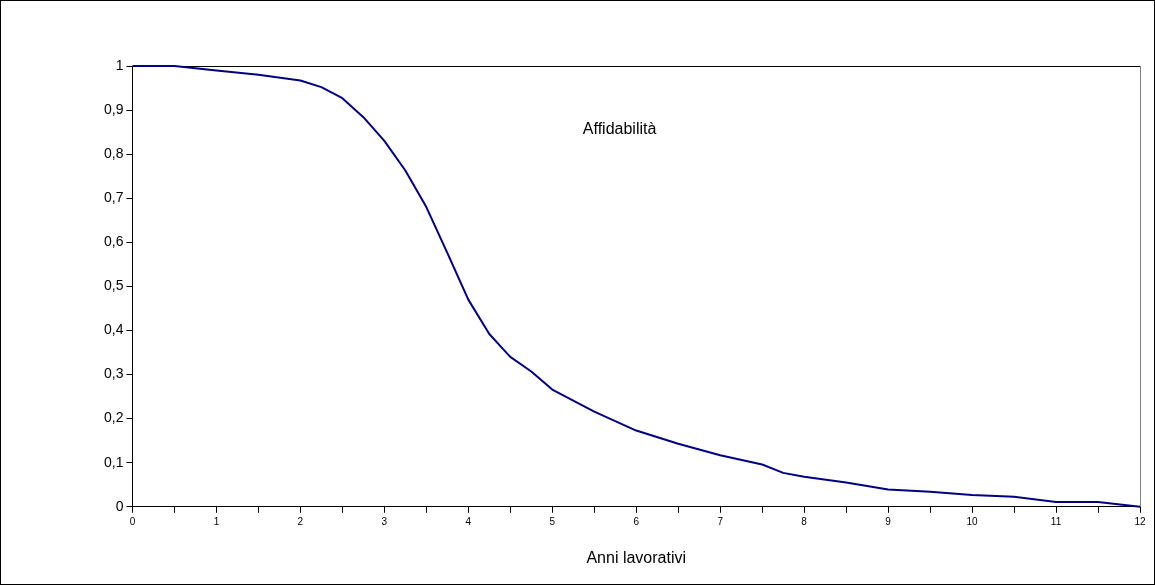 Image resolution: width=1155 pixels, height=585 pixels. What do you see at coordinates (804, 521) in the screenshot?
I see `x-tick-label: 8` at bounding box center [804, 521].